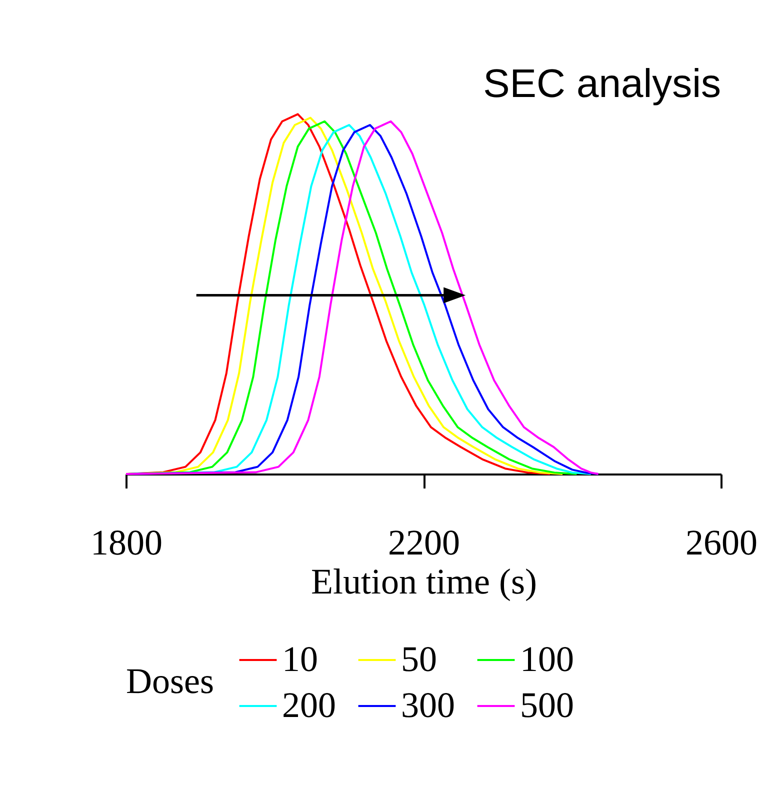 This screenshot has width=761, height=801. I want to click on x-axis-title: Elution time (s), so click(424, 582).